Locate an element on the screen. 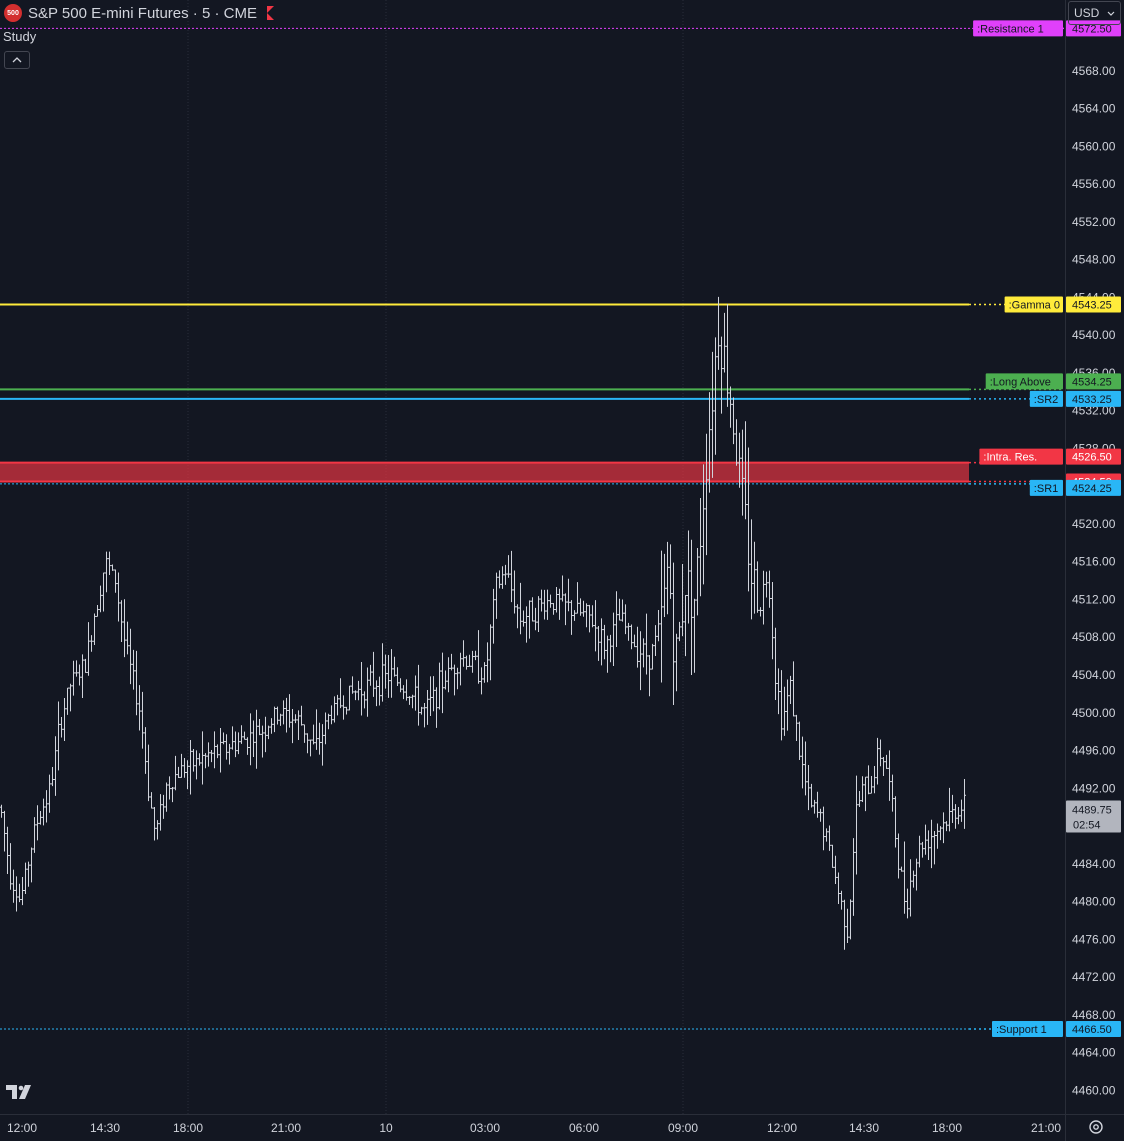 Image resolution: width=1124 pixels, height=1141 pixels. price-tick-label: 4552.00 is located at coordinates (1094, 222).